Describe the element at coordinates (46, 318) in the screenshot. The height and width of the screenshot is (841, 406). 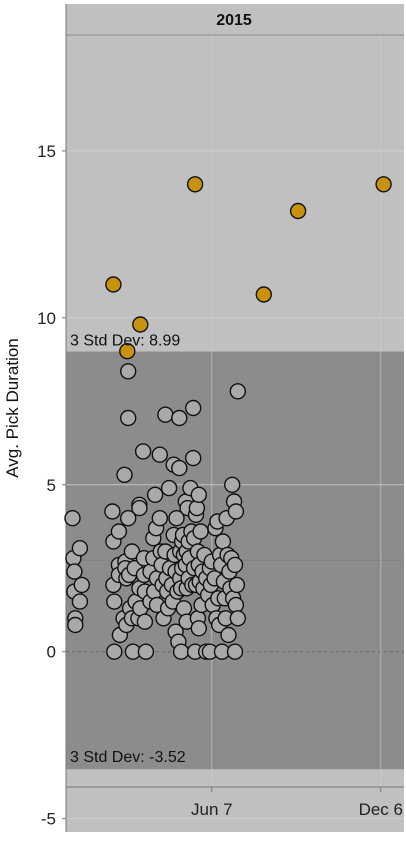
I see `y-tick-label: 10` at that location.